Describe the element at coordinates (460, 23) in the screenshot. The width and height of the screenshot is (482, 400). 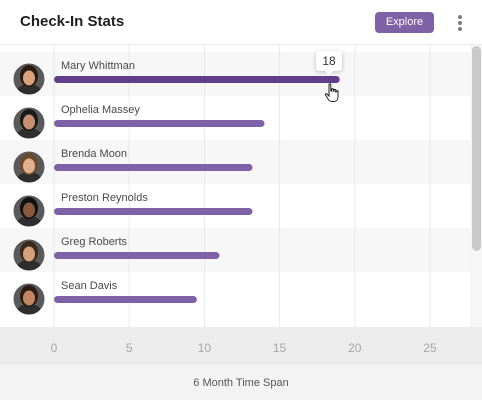
I see `kebab-menu-icon` at that location.